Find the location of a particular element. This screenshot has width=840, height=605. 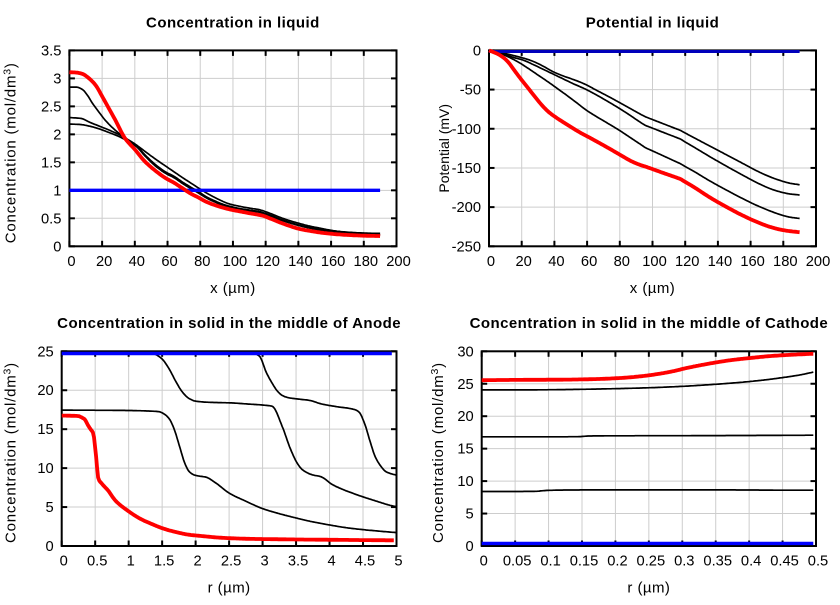

svg-text: Potential (mV) is located at coordinates (444, 148).